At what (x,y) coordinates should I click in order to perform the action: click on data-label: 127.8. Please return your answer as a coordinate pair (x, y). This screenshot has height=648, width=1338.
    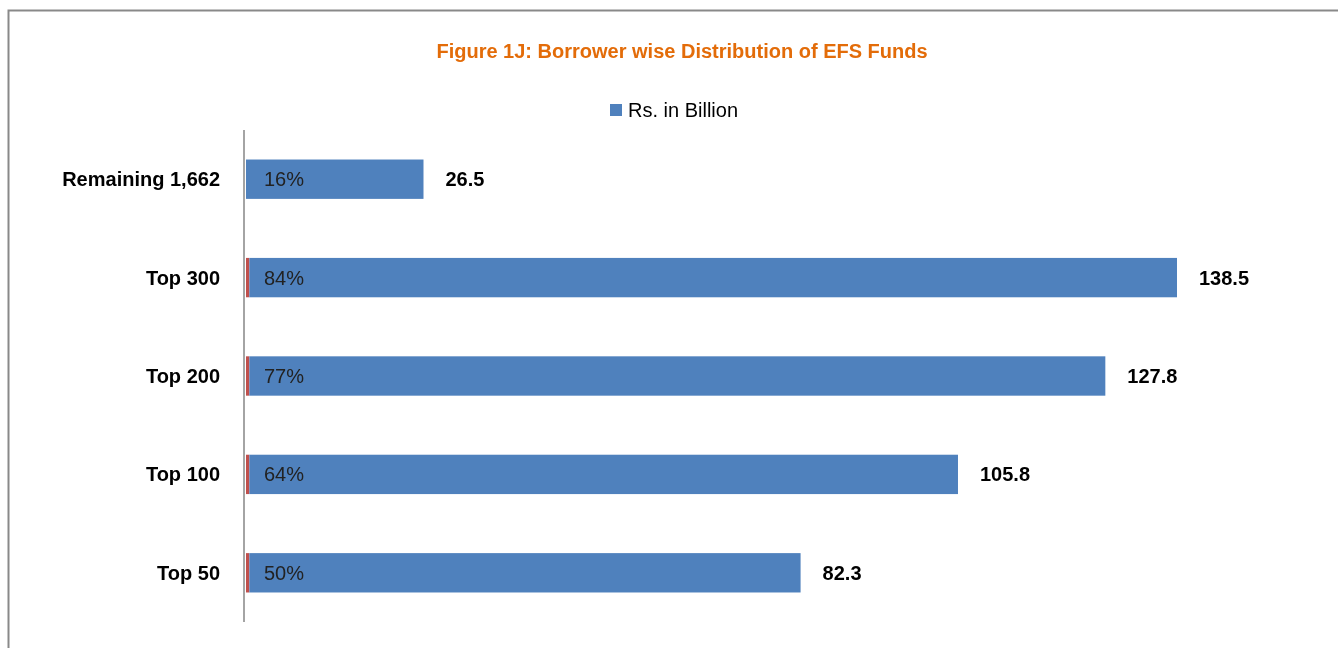
    Looking at the image, I should click on (1152, 376).